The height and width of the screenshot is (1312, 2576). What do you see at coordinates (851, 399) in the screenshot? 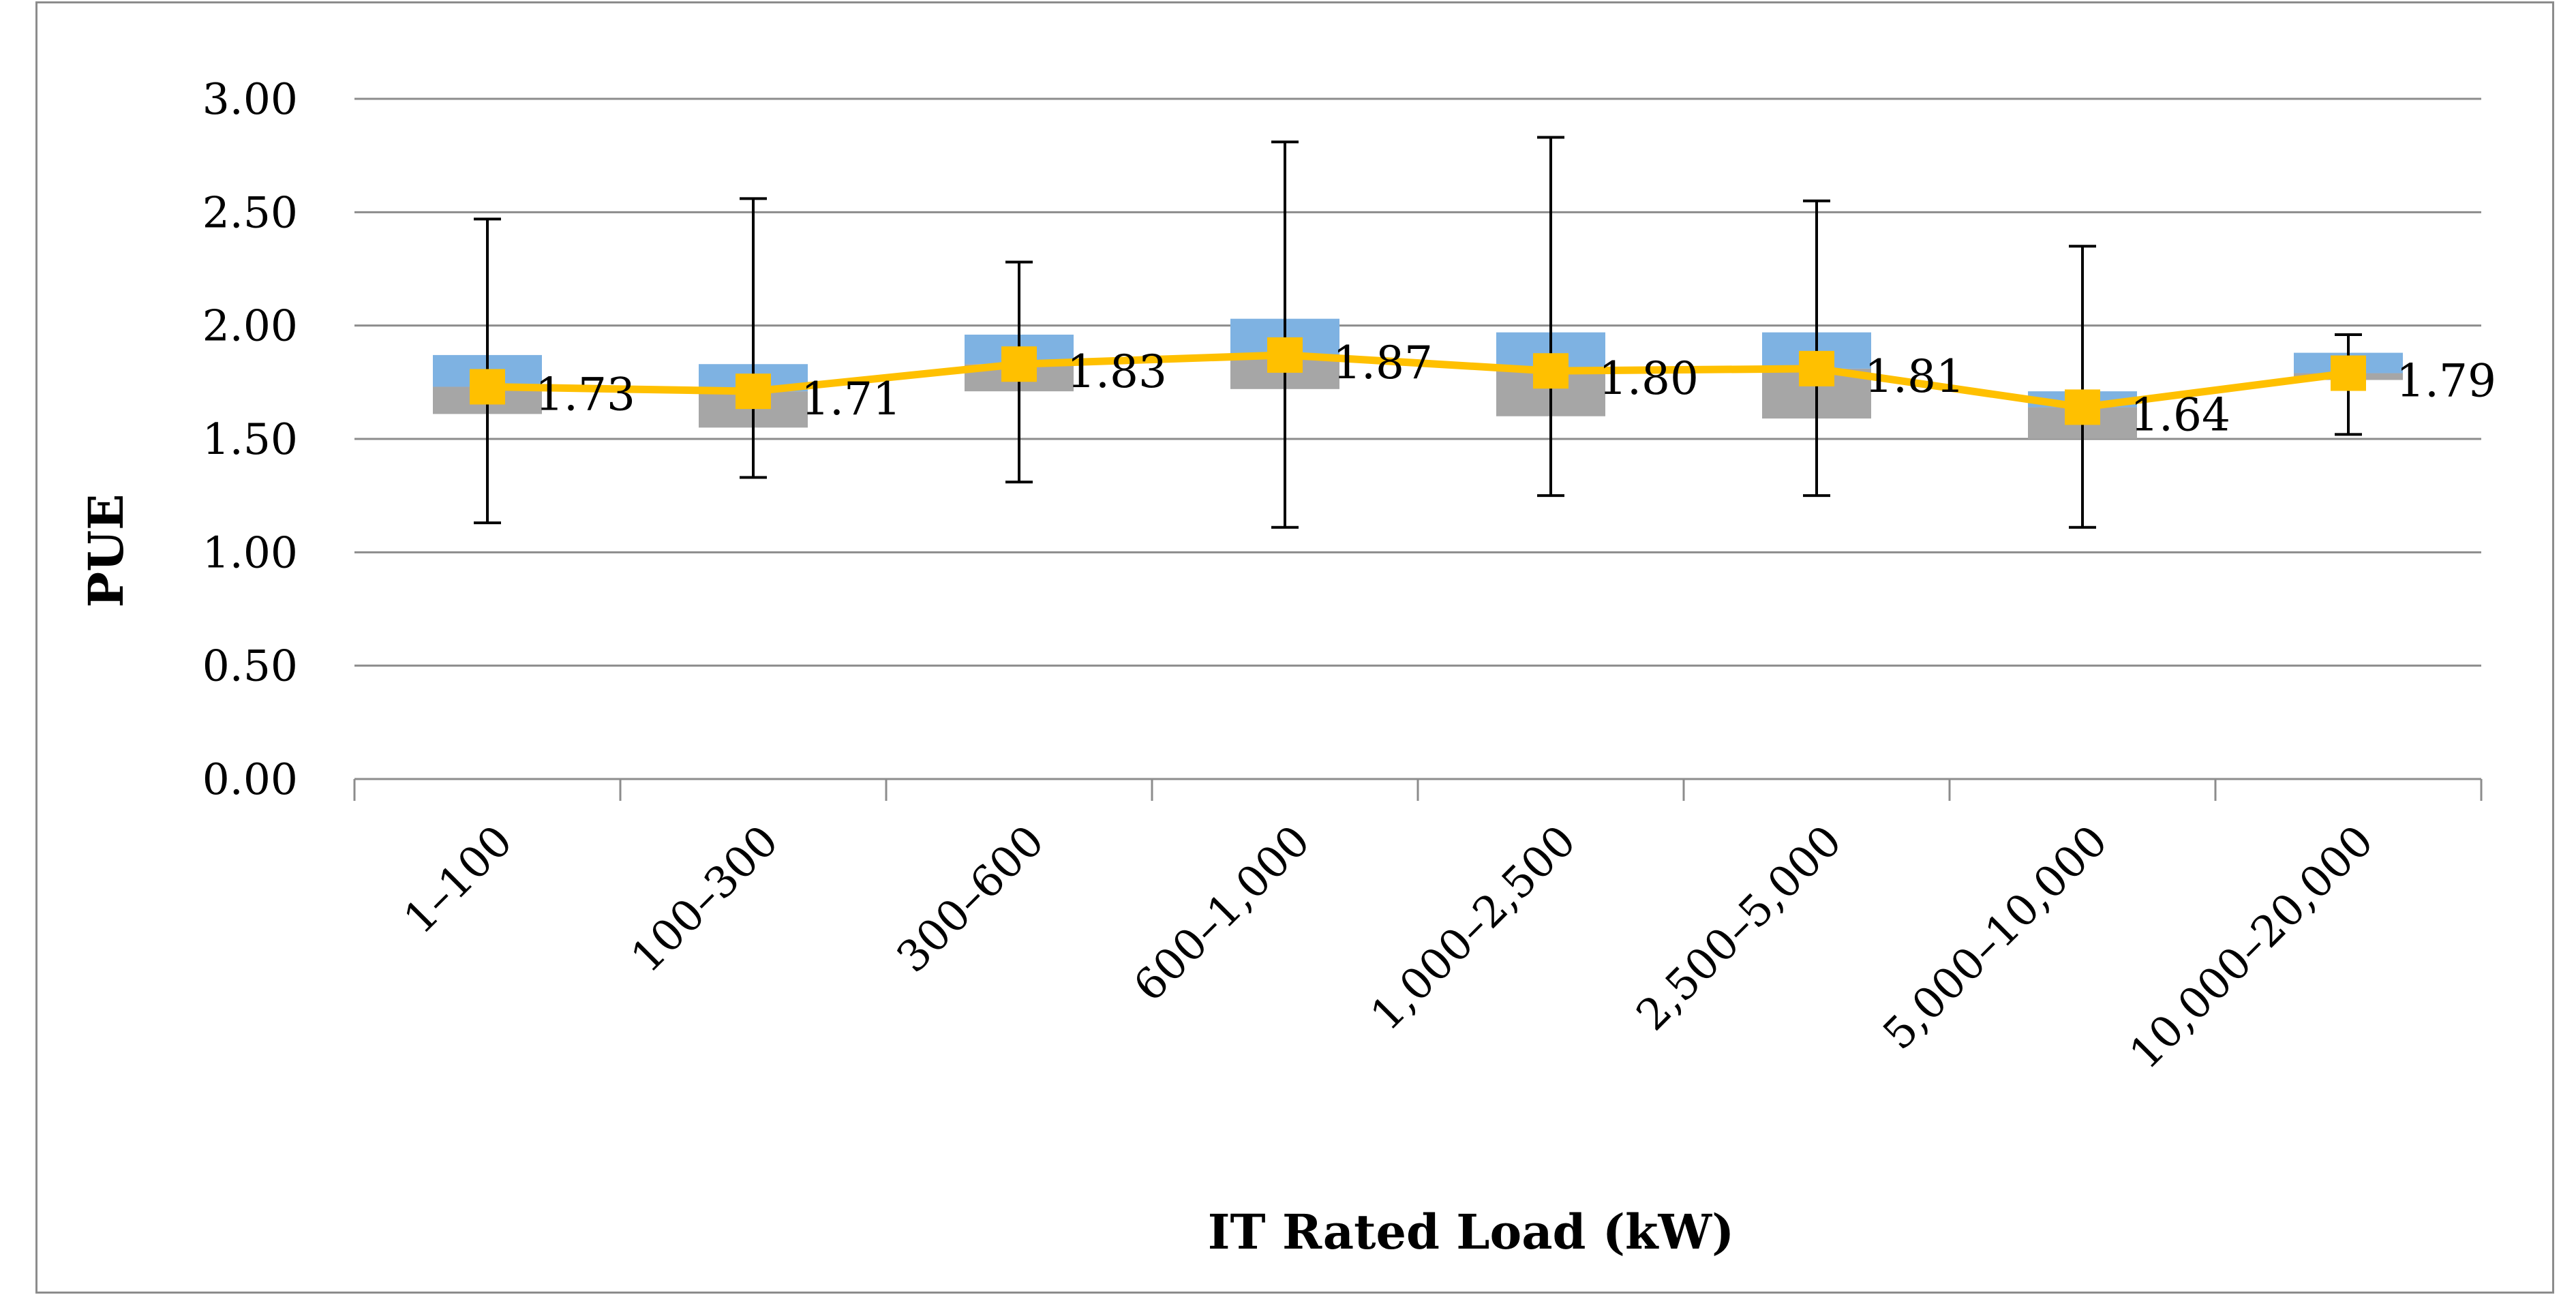
I see `data-label: 1.71` at bounding box center [851, 399].